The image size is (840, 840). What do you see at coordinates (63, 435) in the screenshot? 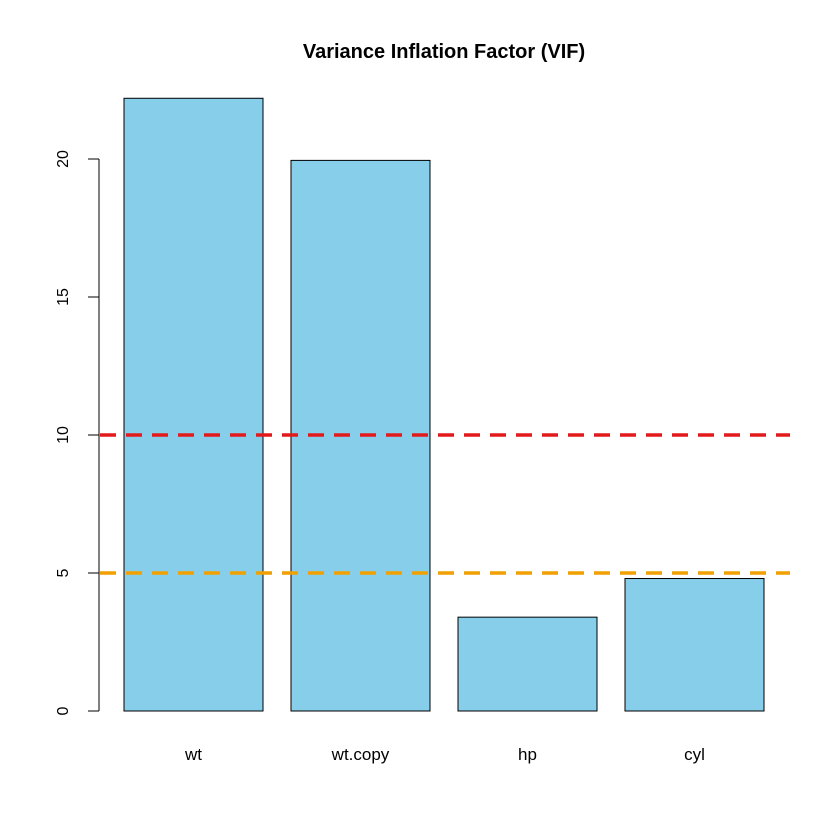
I see `y-tick-label-10: 10` at bounding box center [63, 435].